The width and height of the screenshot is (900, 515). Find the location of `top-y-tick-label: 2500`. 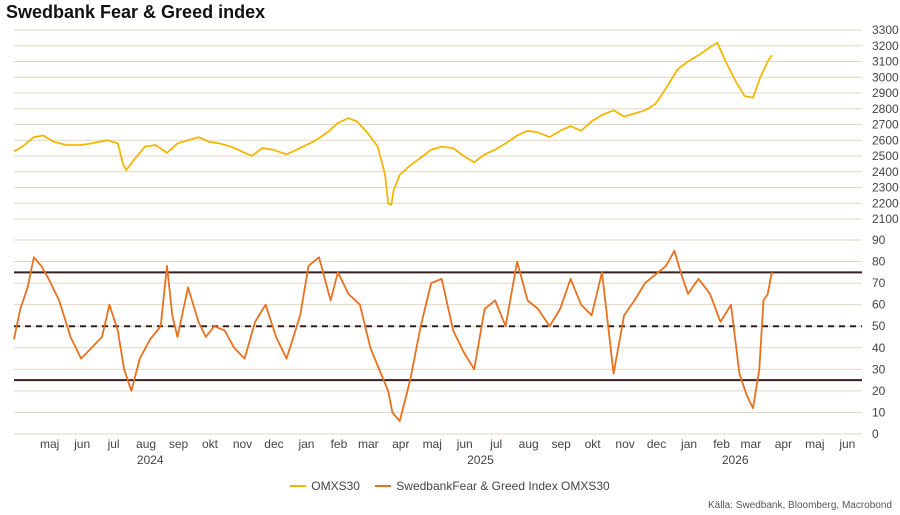

top-y-tick-label: 2500 is located at coordinates (885, 156).